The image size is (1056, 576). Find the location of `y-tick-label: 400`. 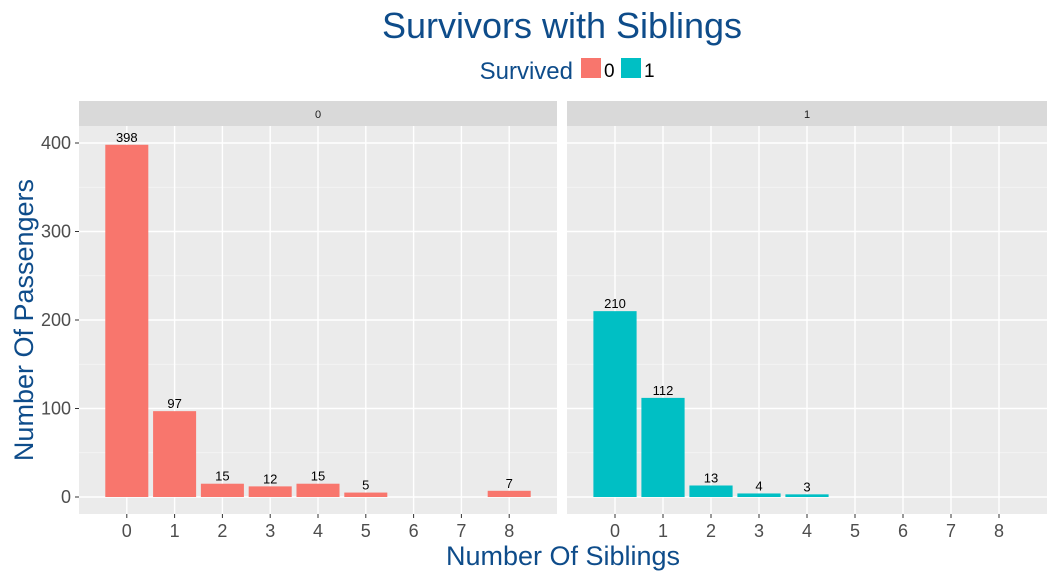

y-tick-label: 400 is located at coordinates (56, 143).